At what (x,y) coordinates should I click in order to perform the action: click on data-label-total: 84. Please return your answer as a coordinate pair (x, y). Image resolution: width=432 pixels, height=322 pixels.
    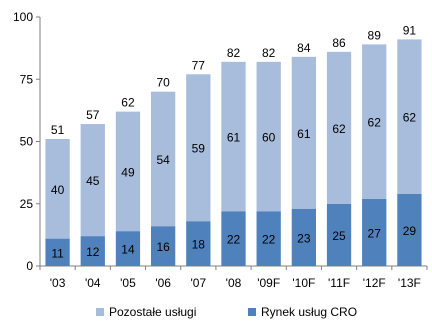
    Looking at the image, I should click on (304, 48).